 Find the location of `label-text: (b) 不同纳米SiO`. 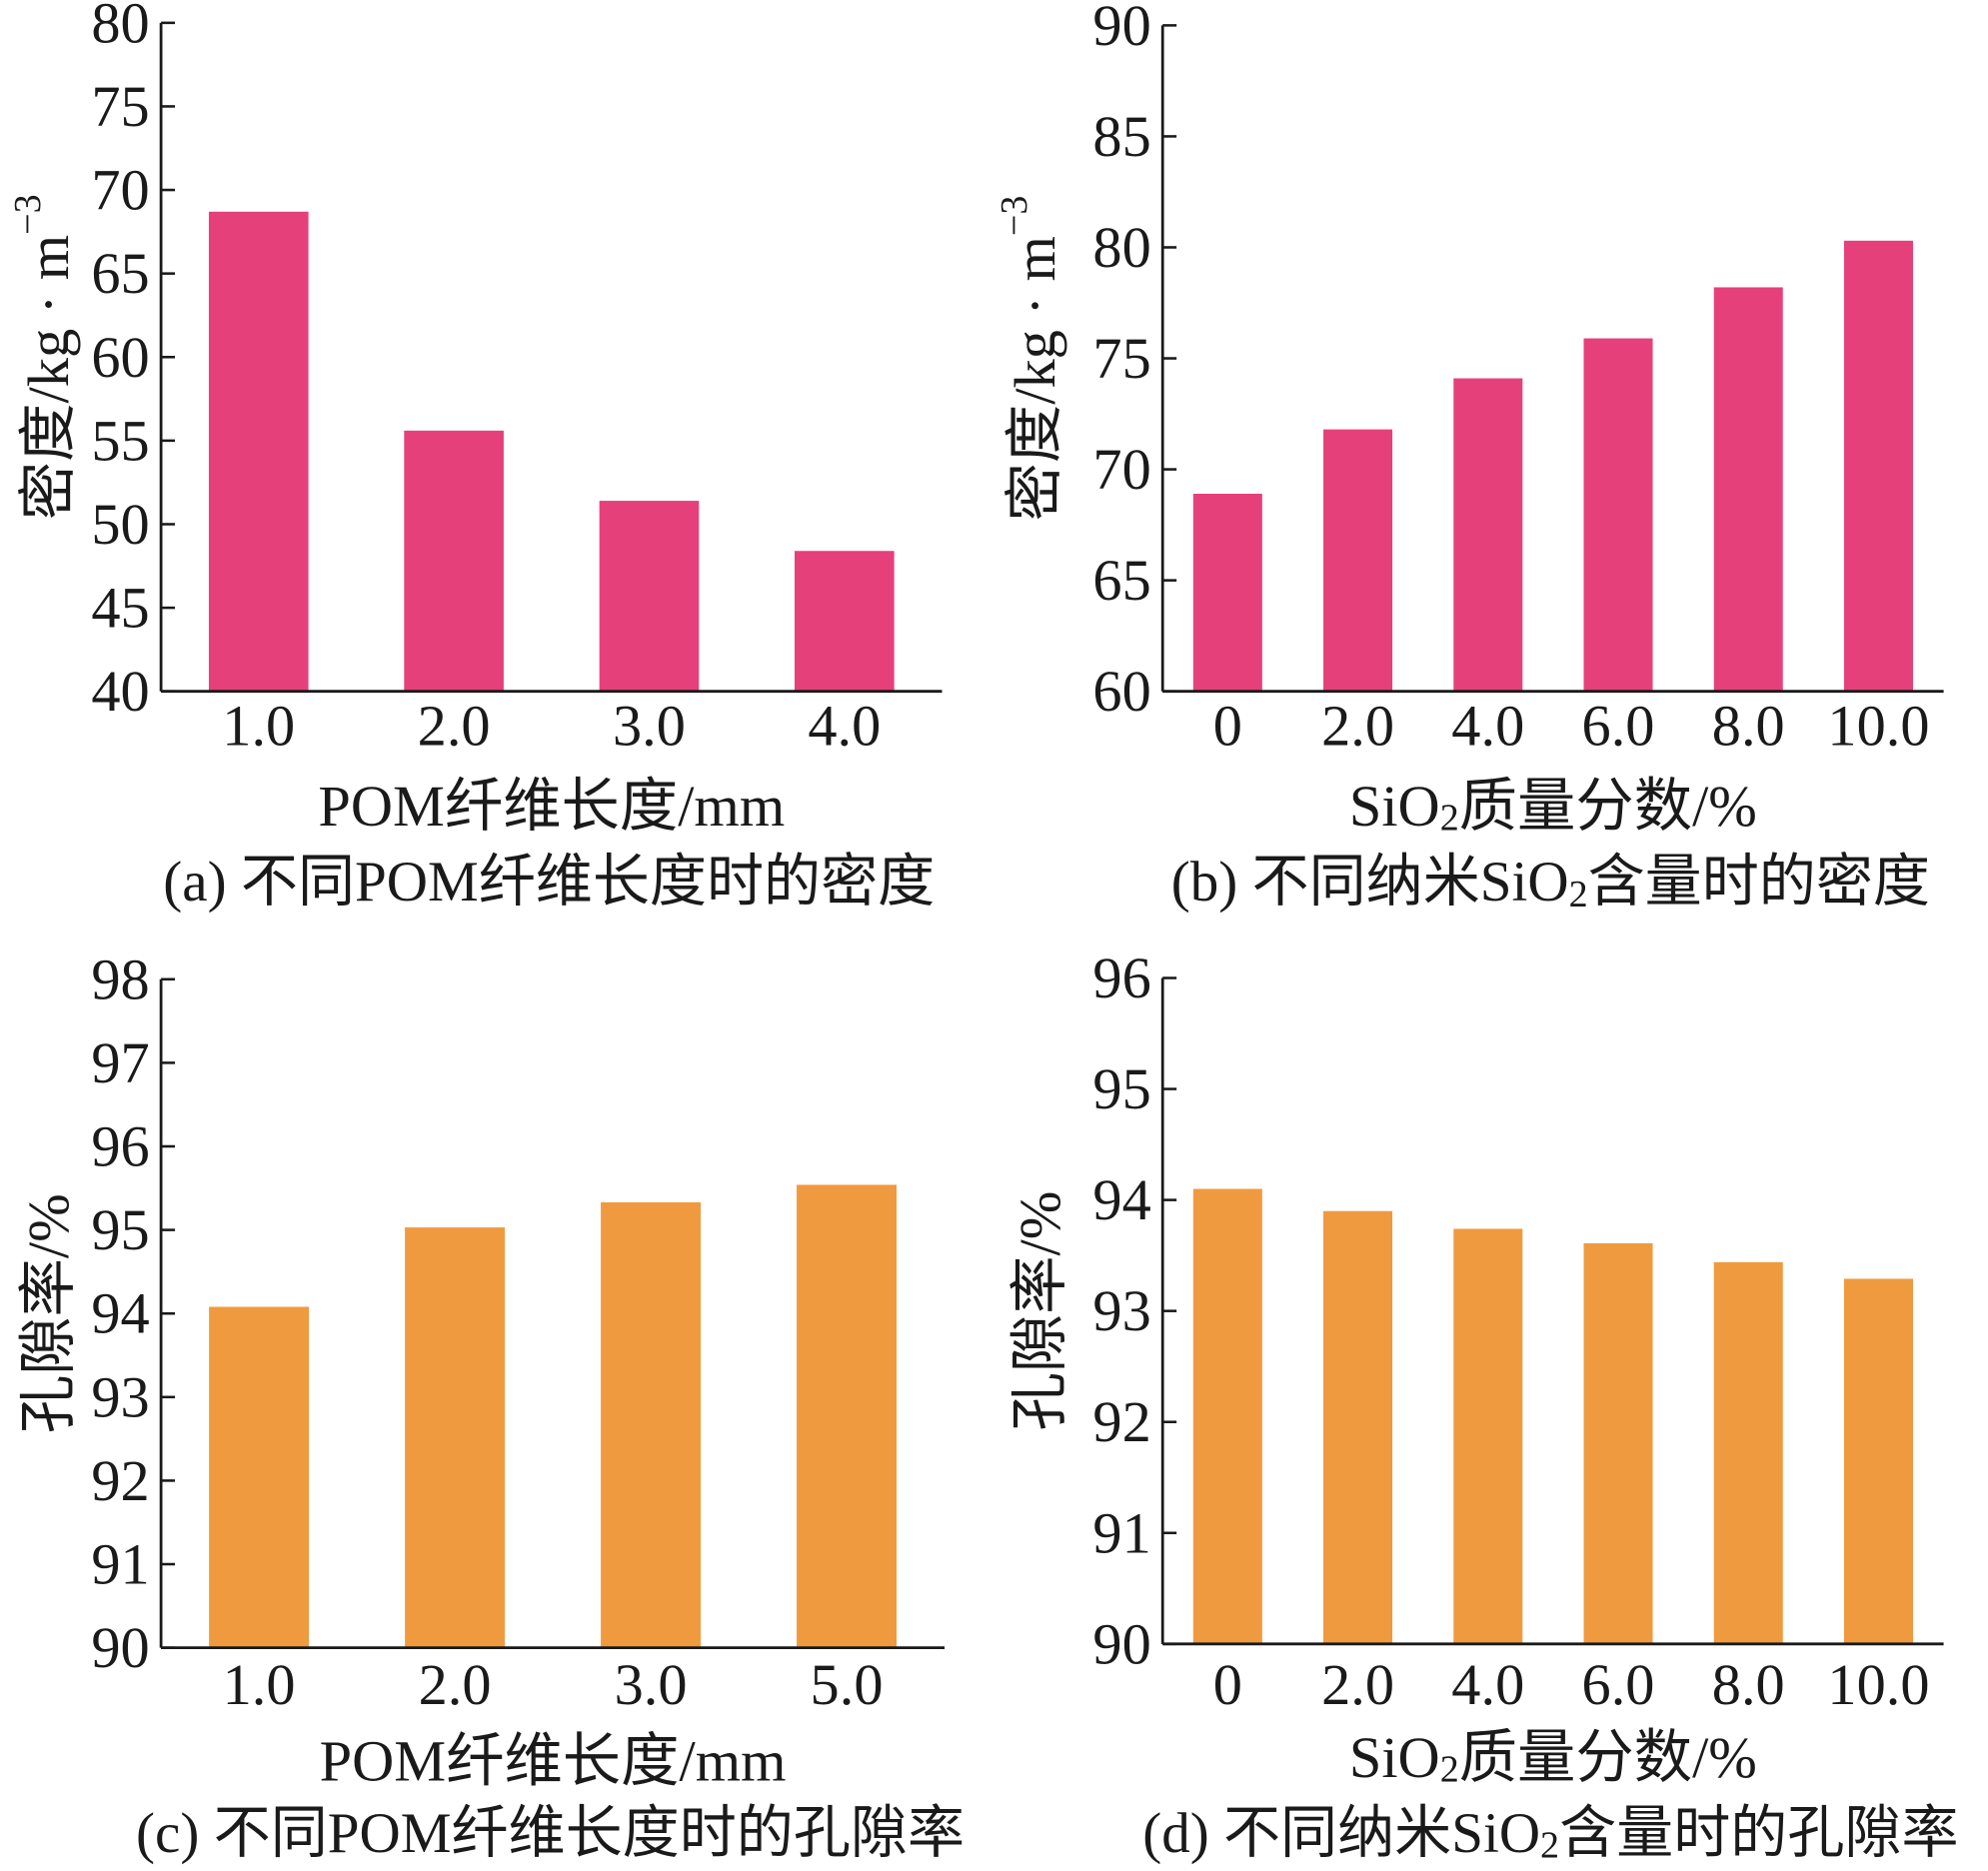

label-text: (b) 不同纳米SiO is located at coordinates (1370, 882).